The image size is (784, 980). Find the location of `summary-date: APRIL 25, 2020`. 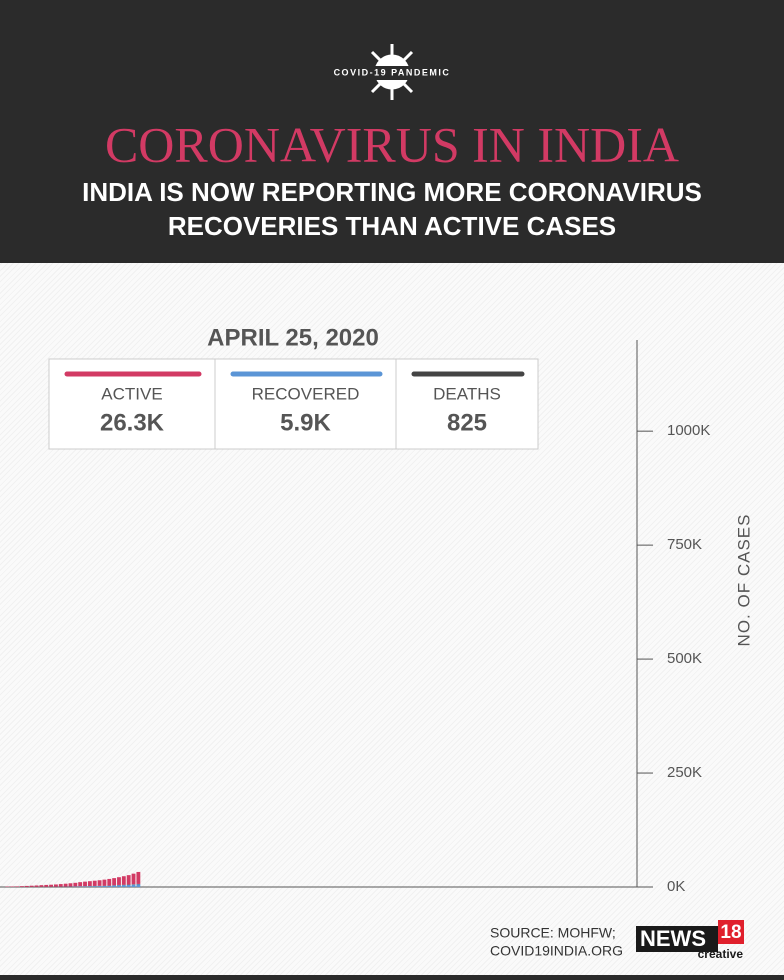

summary-date: APRIL 25, 2020 is located at coordinates (293, 337).